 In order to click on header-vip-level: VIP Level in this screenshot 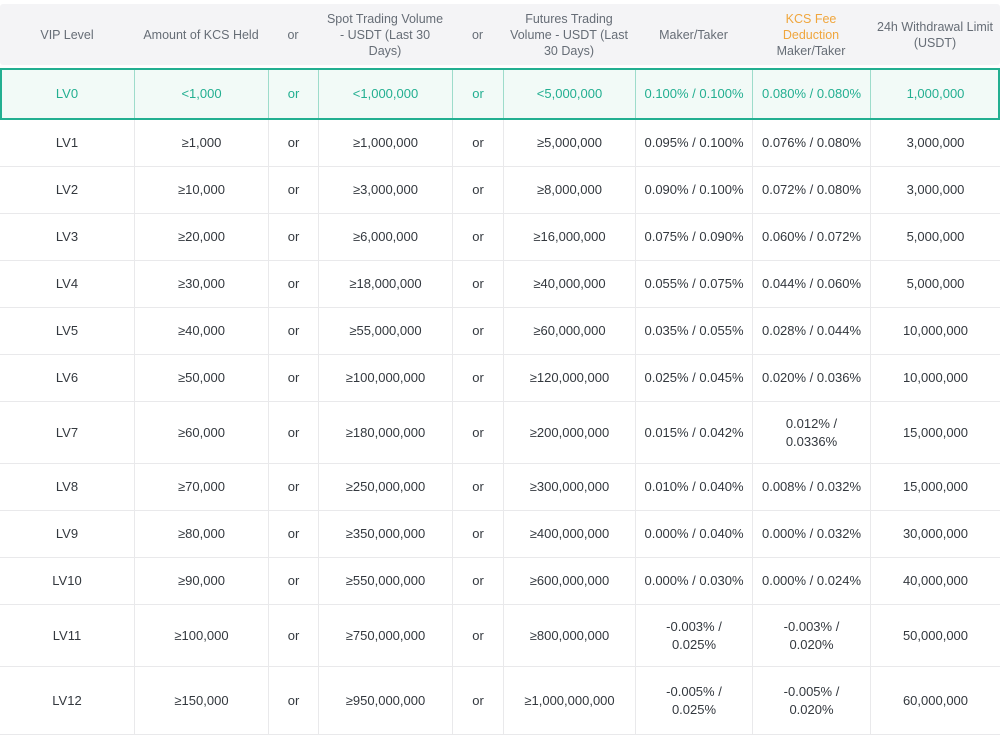, I will do `click(67, 34)`.